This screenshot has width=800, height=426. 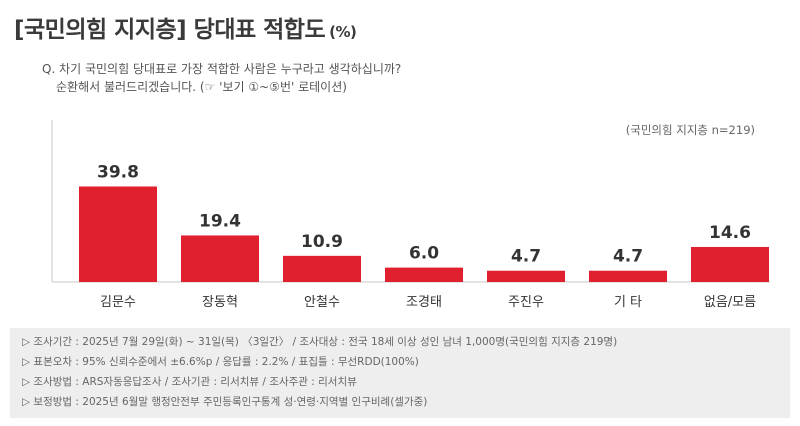 What do you see at coordinates (322, 302) in the screenshot?
I see `category-label-3: 안철수` at bounding box center [322, 302].